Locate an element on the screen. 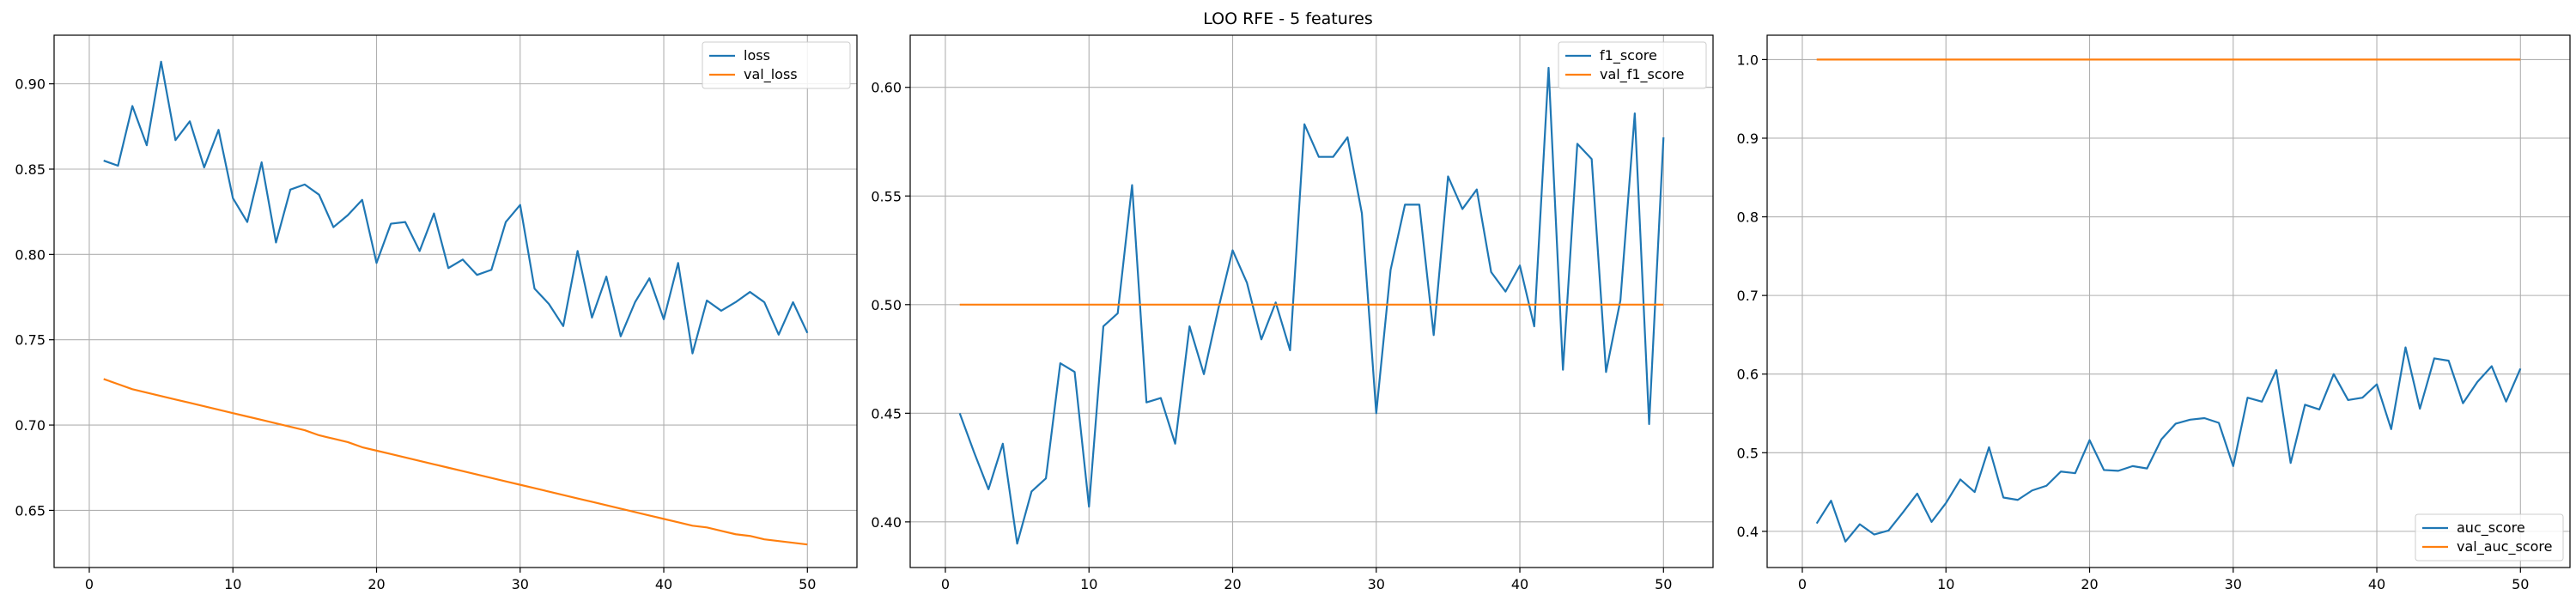 Image resolution: width=2576 pixels, height=601 pixels. y-axis: 0.65 0.70 0.75 0.80 0.85 0.90 is located at coordinates (34, 297).